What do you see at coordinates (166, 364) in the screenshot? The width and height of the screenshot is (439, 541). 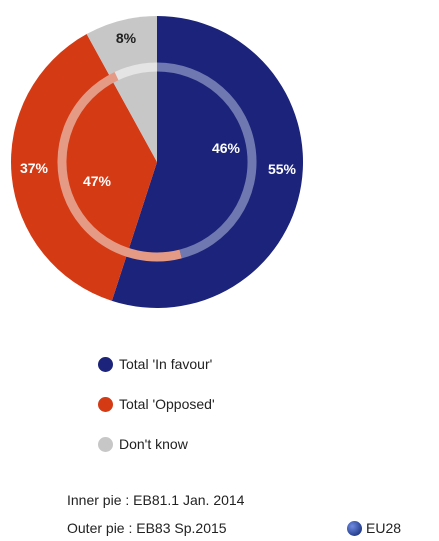 I see `legend-label: Total 'In favour'` at bounding box center [166, 364].